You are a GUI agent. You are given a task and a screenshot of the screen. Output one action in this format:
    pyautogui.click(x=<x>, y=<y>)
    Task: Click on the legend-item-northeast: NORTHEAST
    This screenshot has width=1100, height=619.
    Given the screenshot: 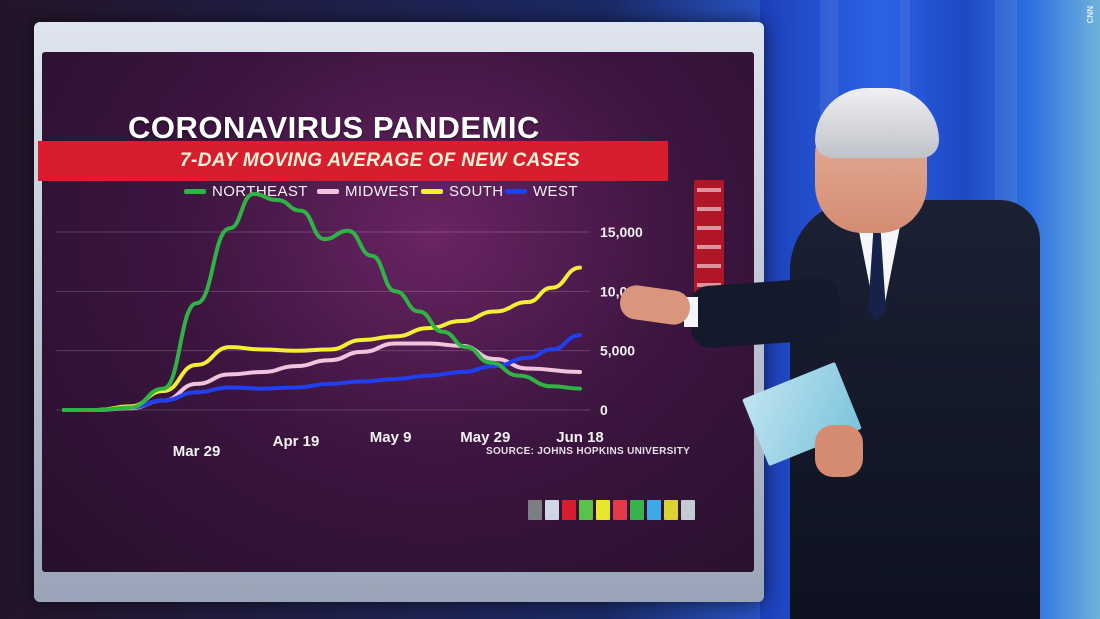 What is the action you would take?
    pyautogui.click(x=246, y=191)
    